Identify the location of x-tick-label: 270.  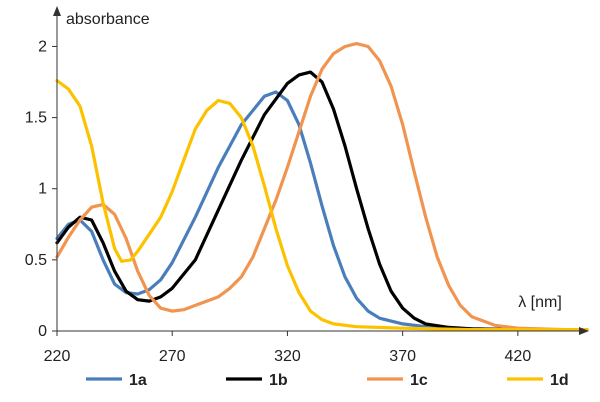
(172, 356).